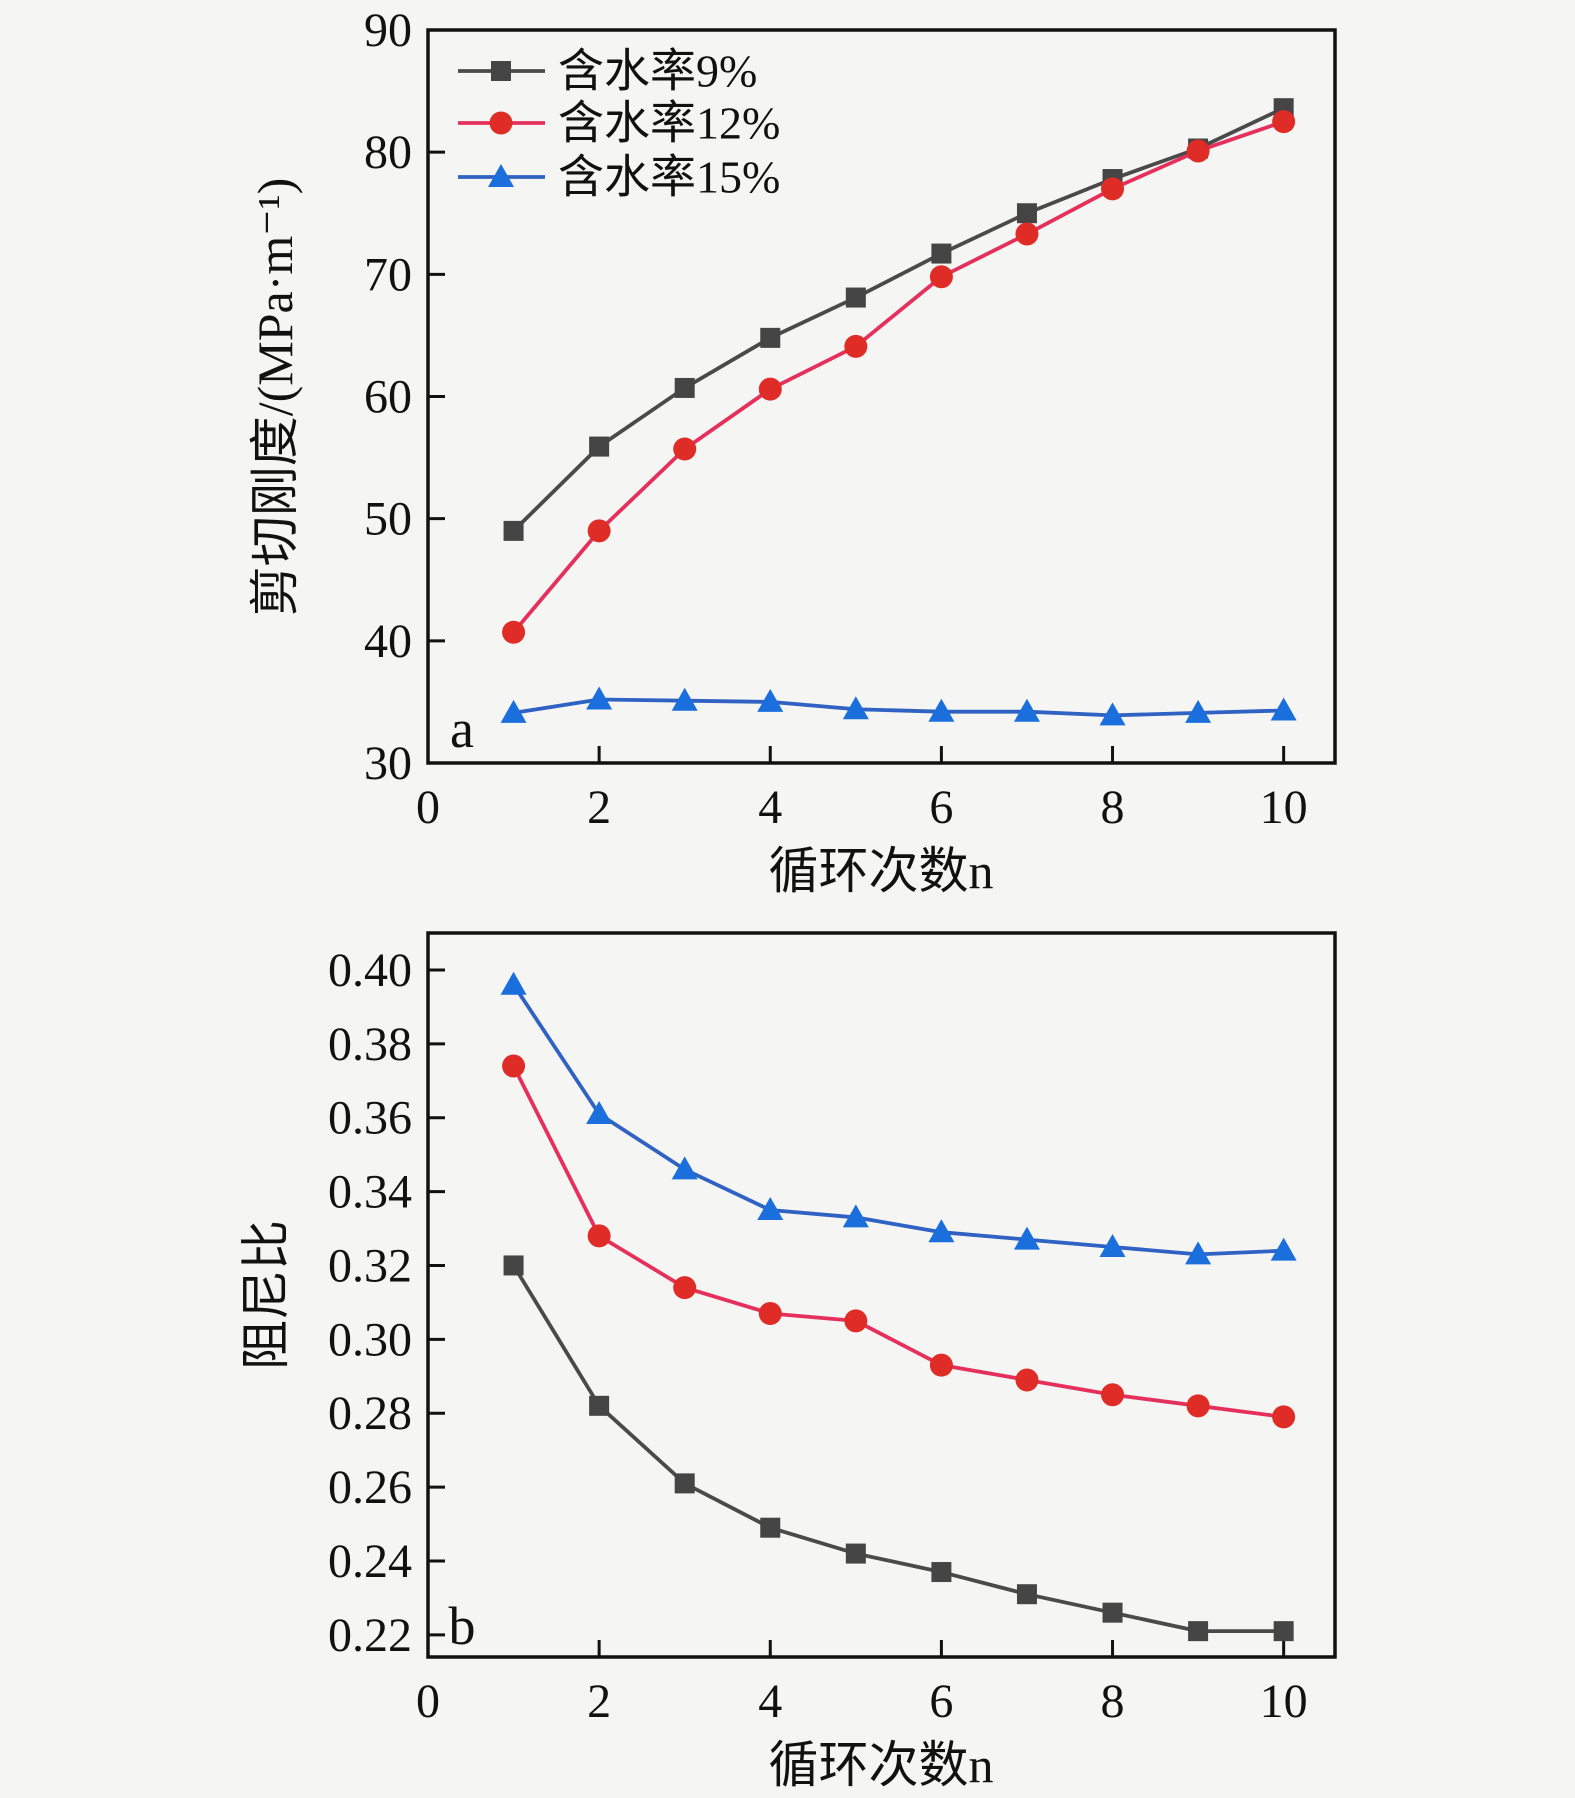 This screenshot has height=1798, width=1575. What do you see at coordinates (941, 1701) in the screenshot?
I see `x-tick-label: 6` at bounding box center [941, 1701].